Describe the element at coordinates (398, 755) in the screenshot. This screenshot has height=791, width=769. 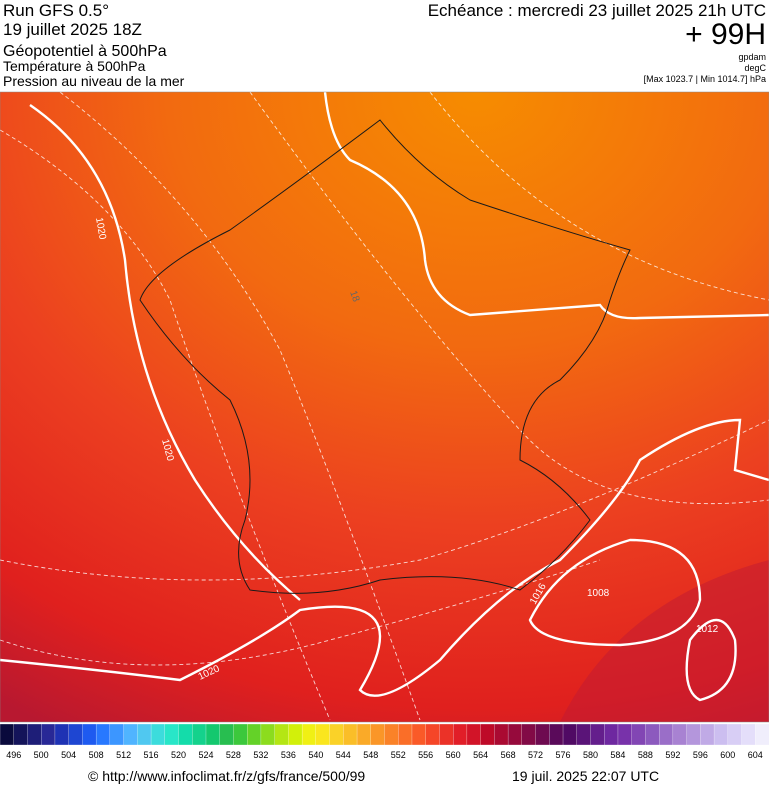
I see `colorbar-label: 552` at that location.